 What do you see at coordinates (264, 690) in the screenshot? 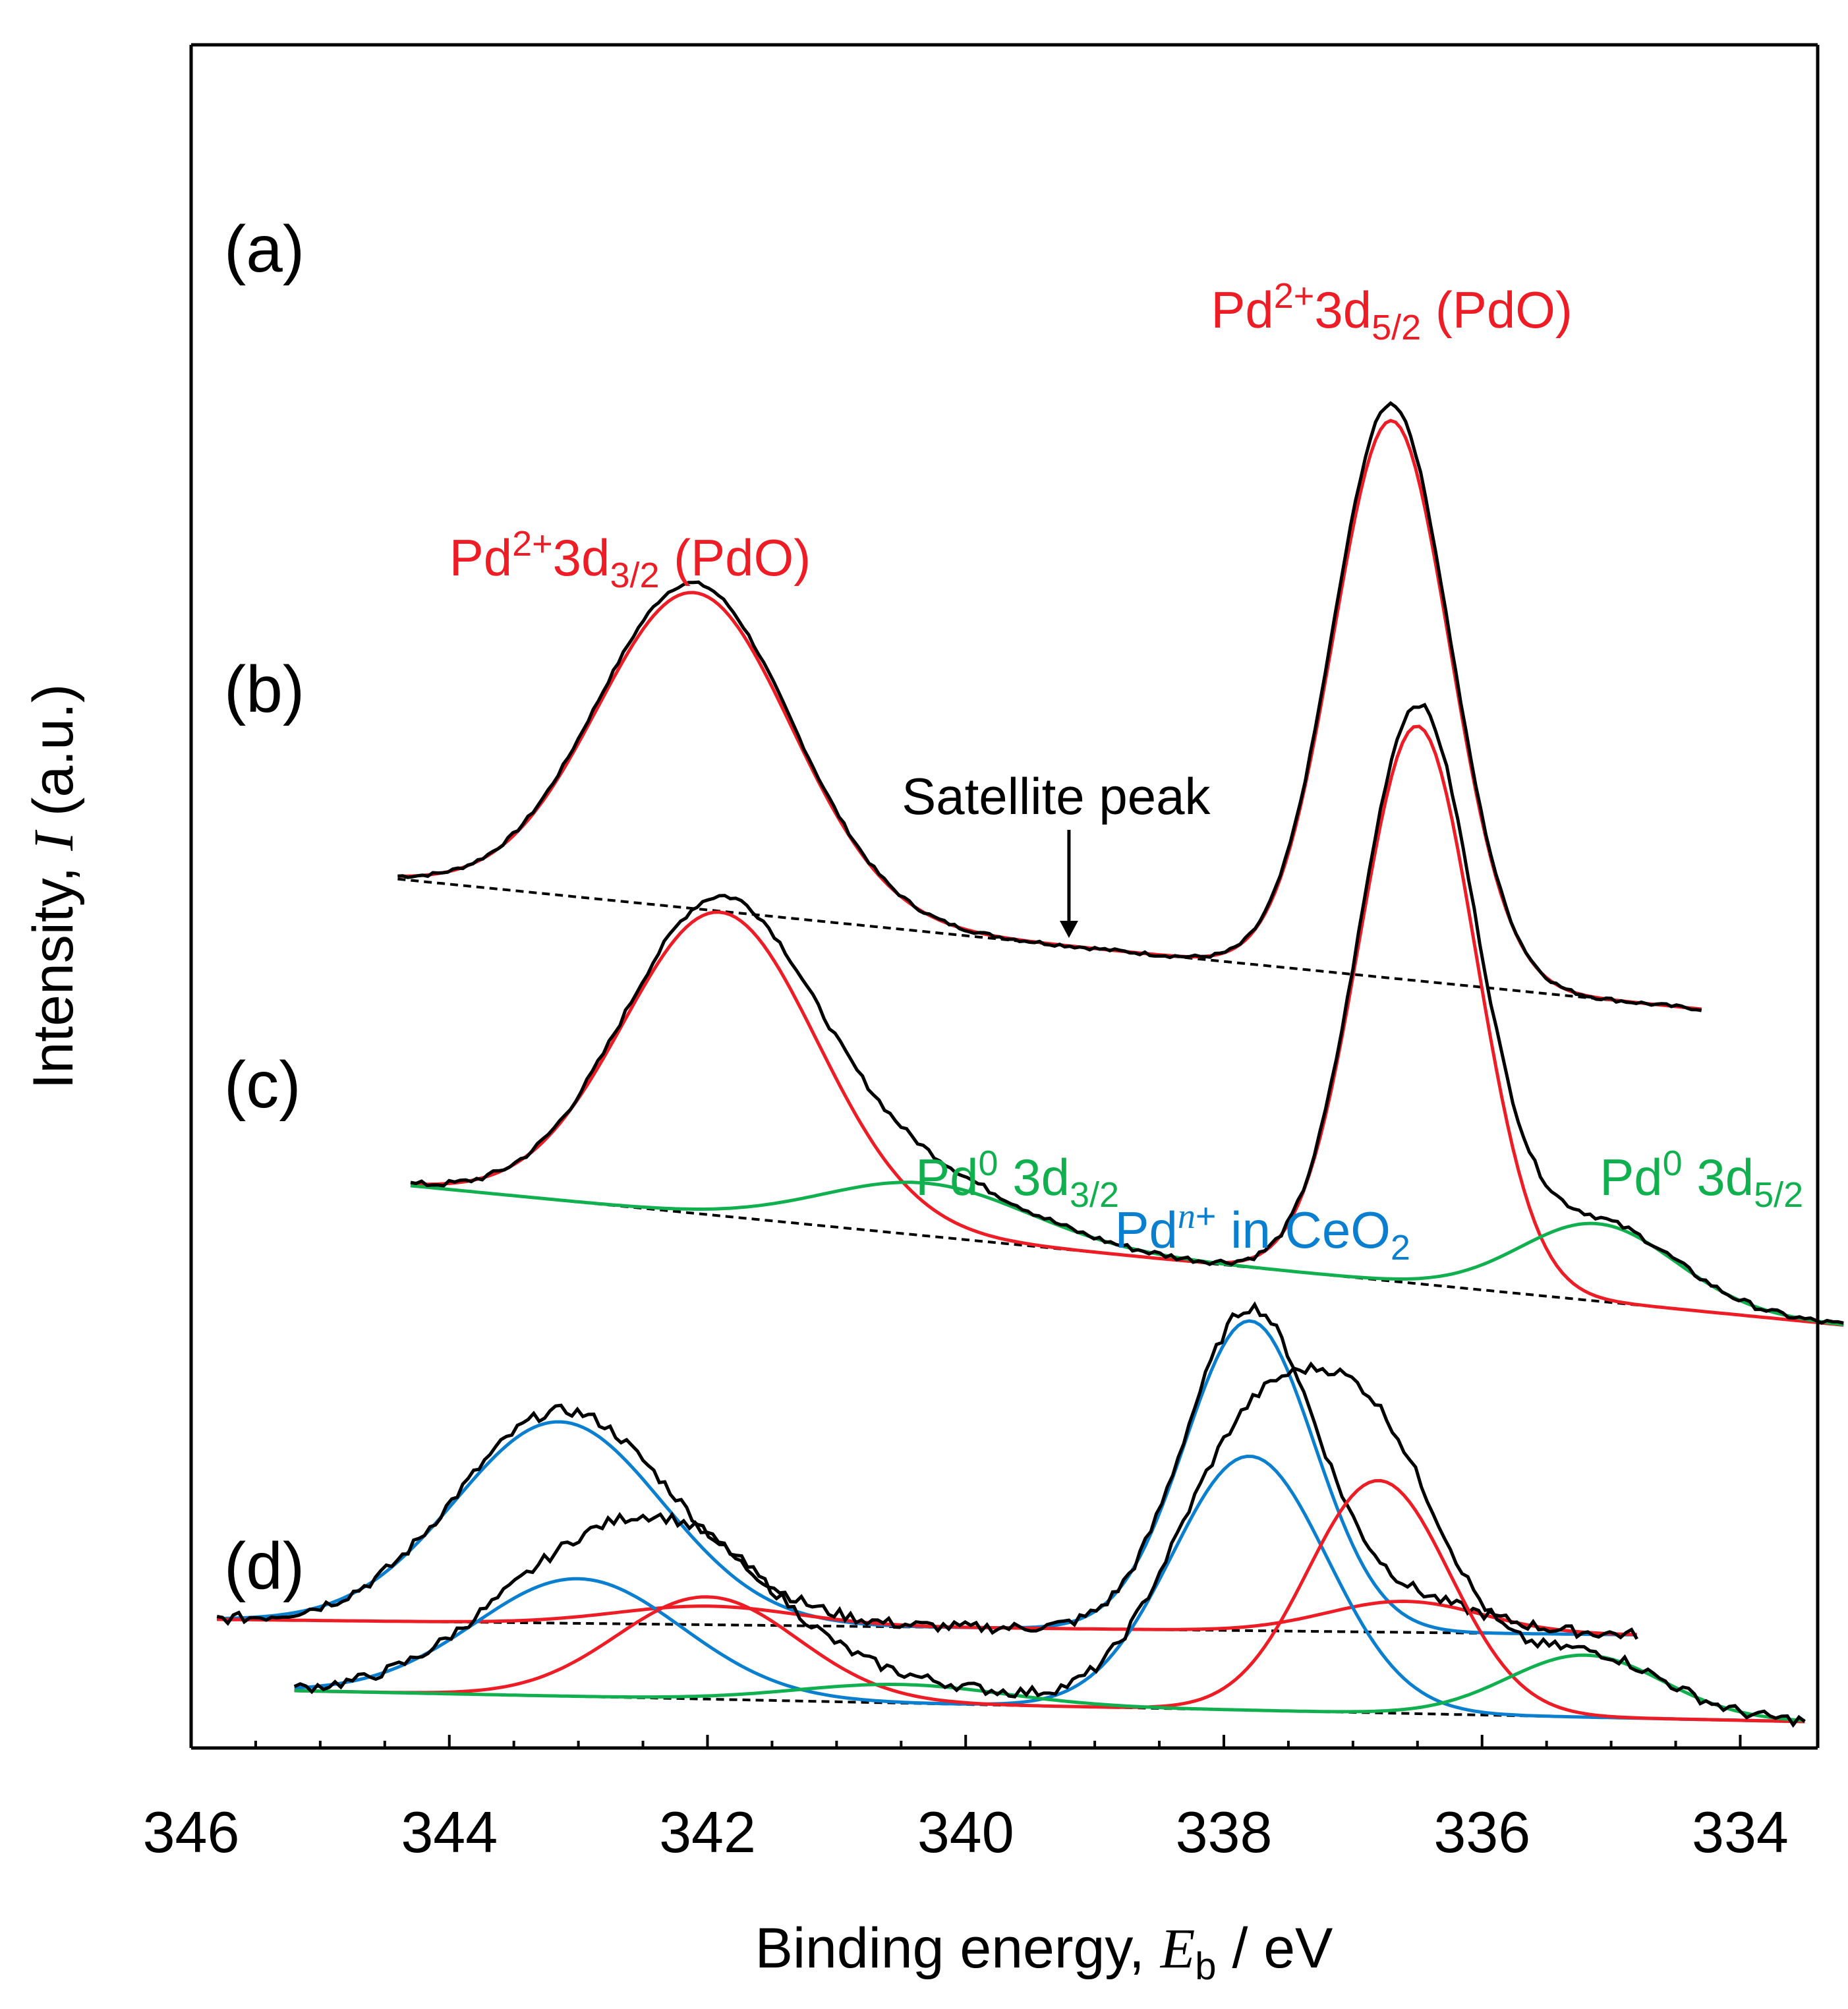
I see `panel-label: (b)` at bounding box center [264, 690].